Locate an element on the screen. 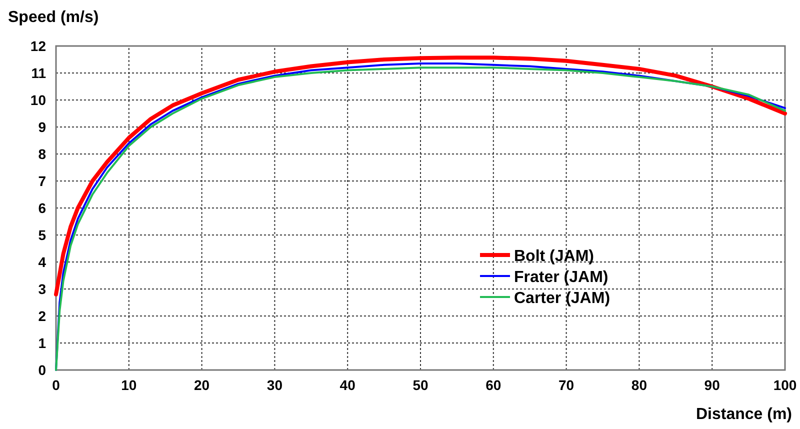 This screenshot has height=429, width=800. x-tick-label: 70 is located at coordinates (566, 385).